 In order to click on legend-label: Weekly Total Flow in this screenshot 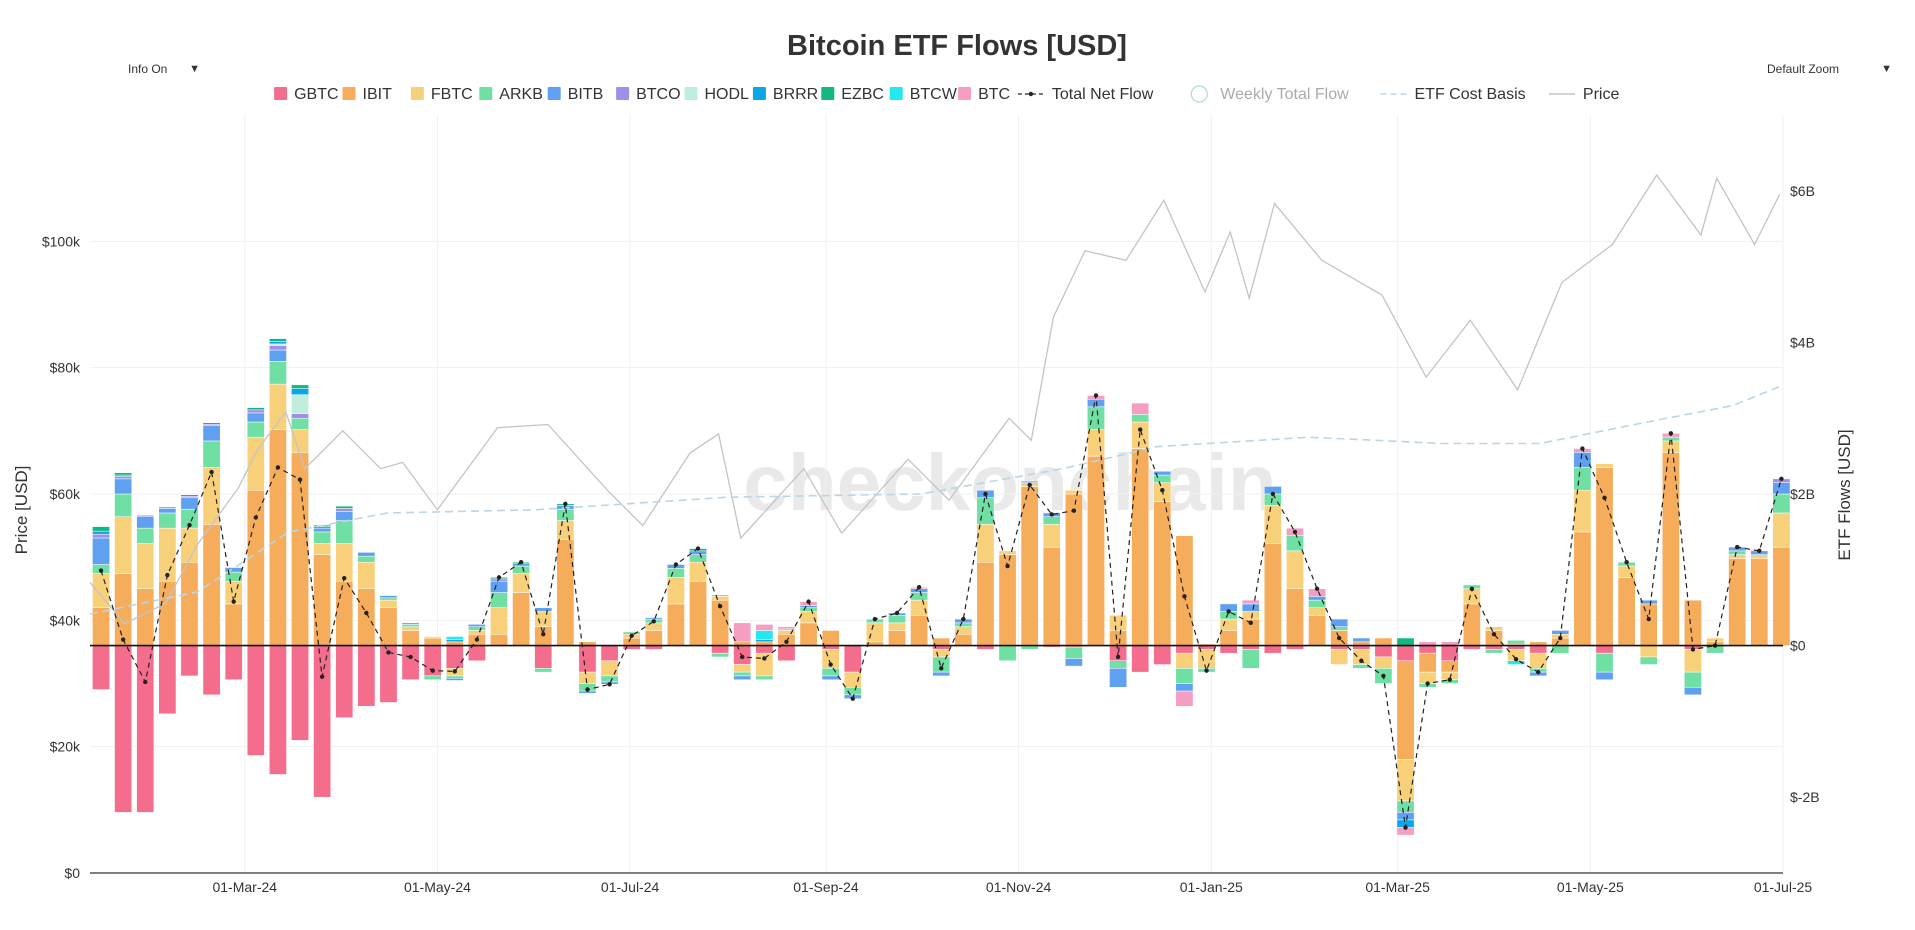, I will do `click(1284, 94)`.